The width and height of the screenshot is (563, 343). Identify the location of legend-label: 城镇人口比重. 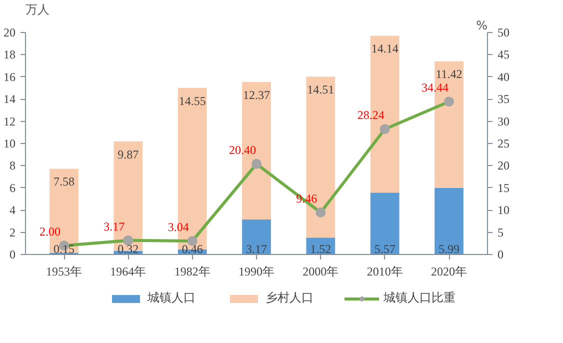
(420, 298).